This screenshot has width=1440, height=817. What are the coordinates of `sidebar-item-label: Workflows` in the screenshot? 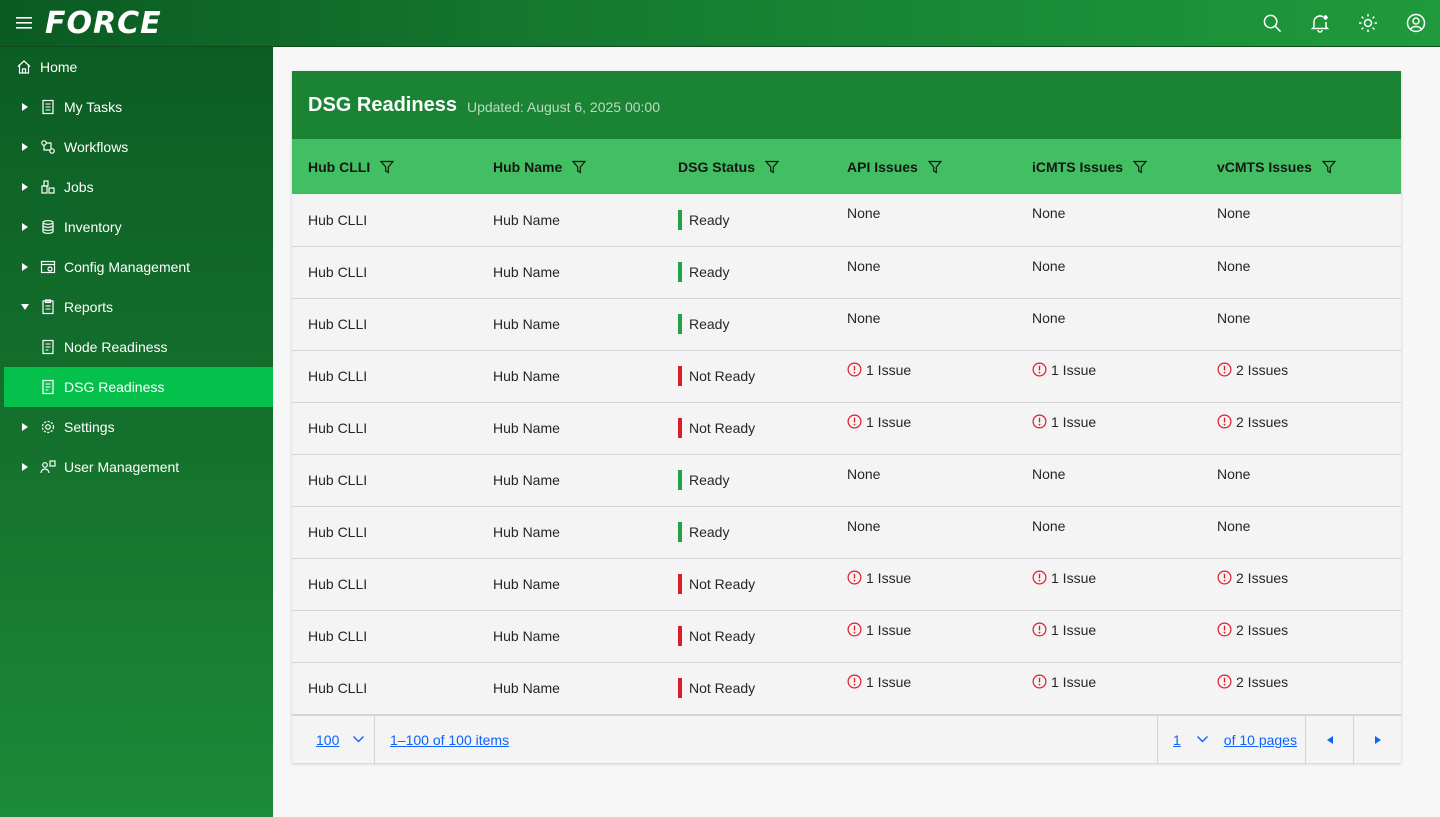 It's located at (96, 147).